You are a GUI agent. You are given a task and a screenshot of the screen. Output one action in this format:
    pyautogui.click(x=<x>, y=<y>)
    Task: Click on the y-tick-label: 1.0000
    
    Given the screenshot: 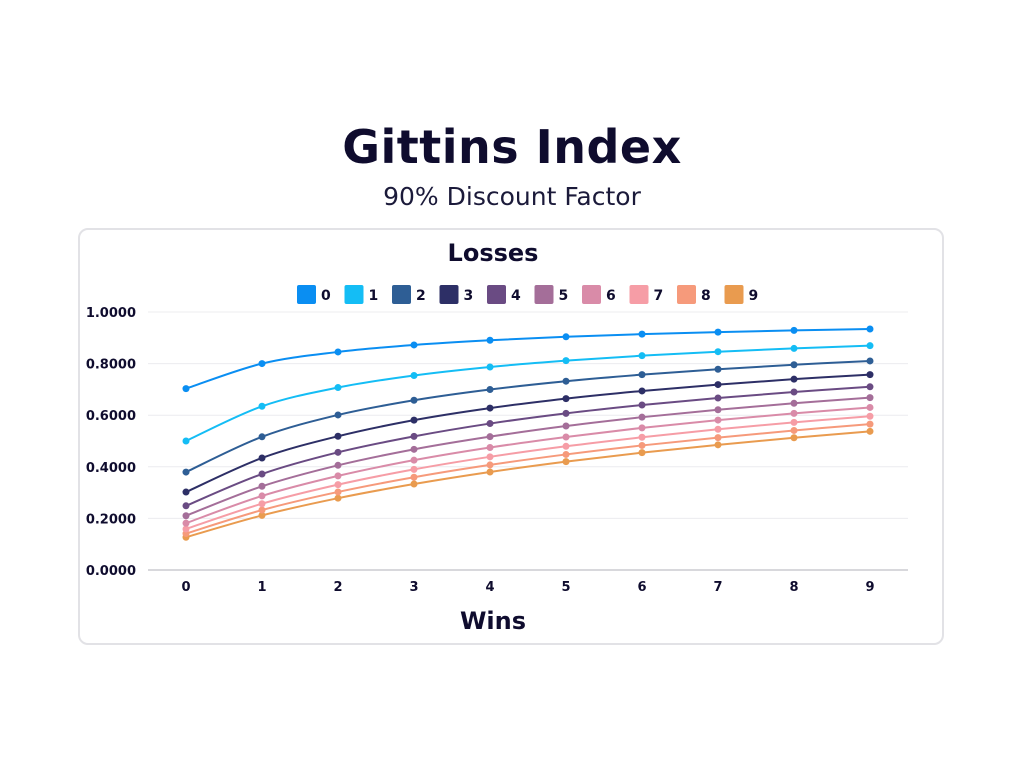 What is the action you would take?
    pyautogui.click(x=111, y=313)
    